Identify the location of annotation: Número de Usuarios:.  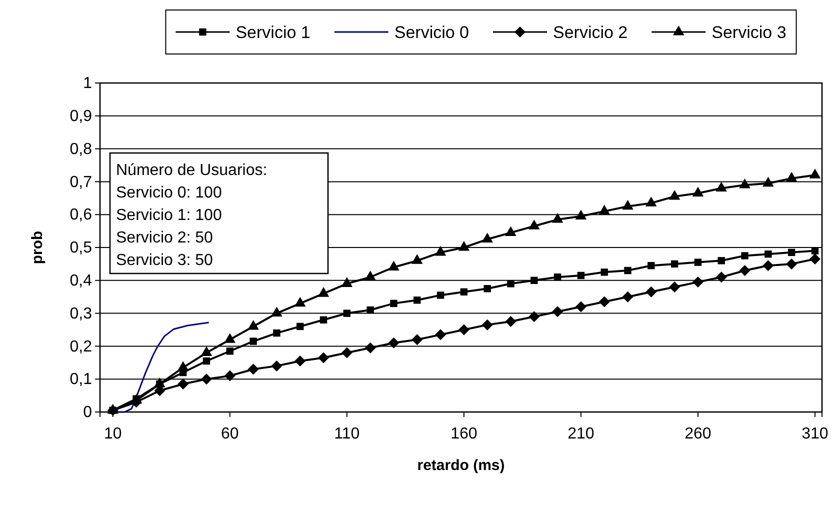
(192, 170).